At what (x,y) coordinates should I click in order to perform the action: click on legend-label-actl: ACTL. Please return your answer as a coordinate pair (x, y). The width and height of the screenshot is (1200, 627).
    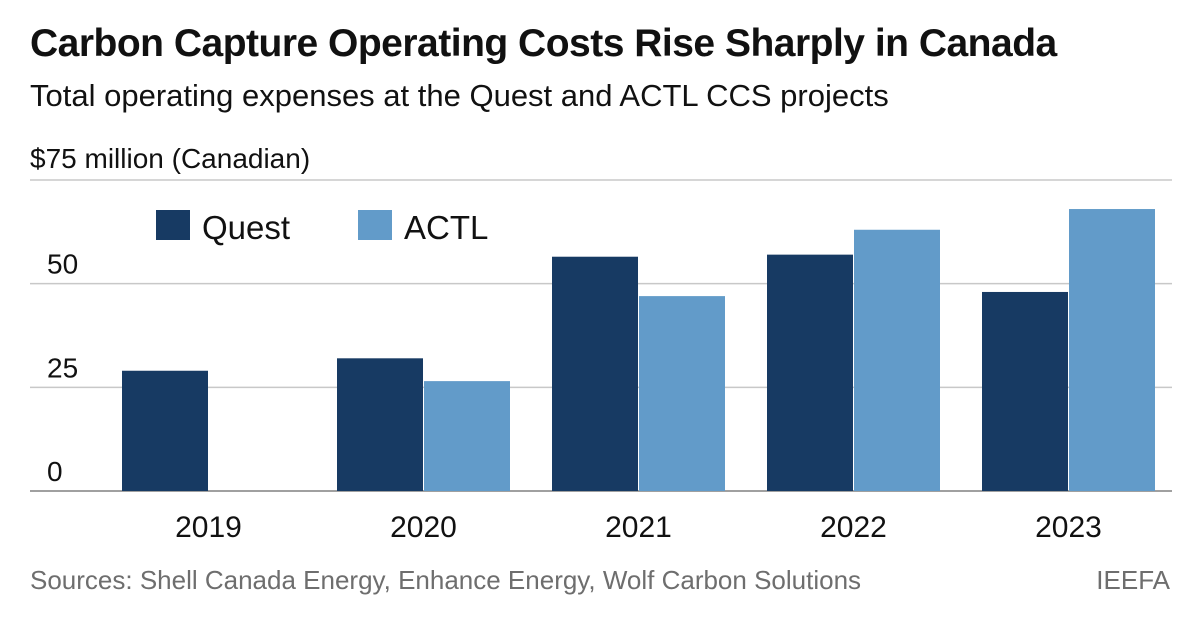
    Looking at the image, I should click on (446, 227).